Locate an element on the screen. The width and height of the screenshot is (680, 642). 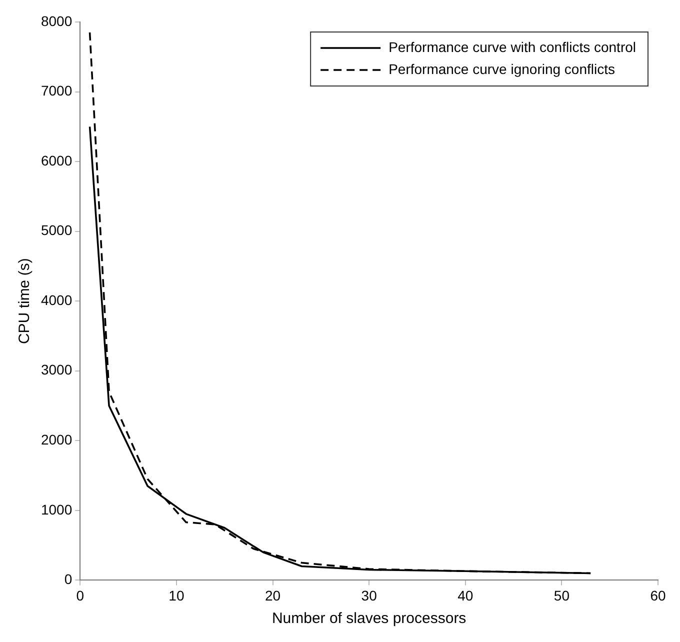
y-tick-label: 3000 is located at coordinates (56, 370).